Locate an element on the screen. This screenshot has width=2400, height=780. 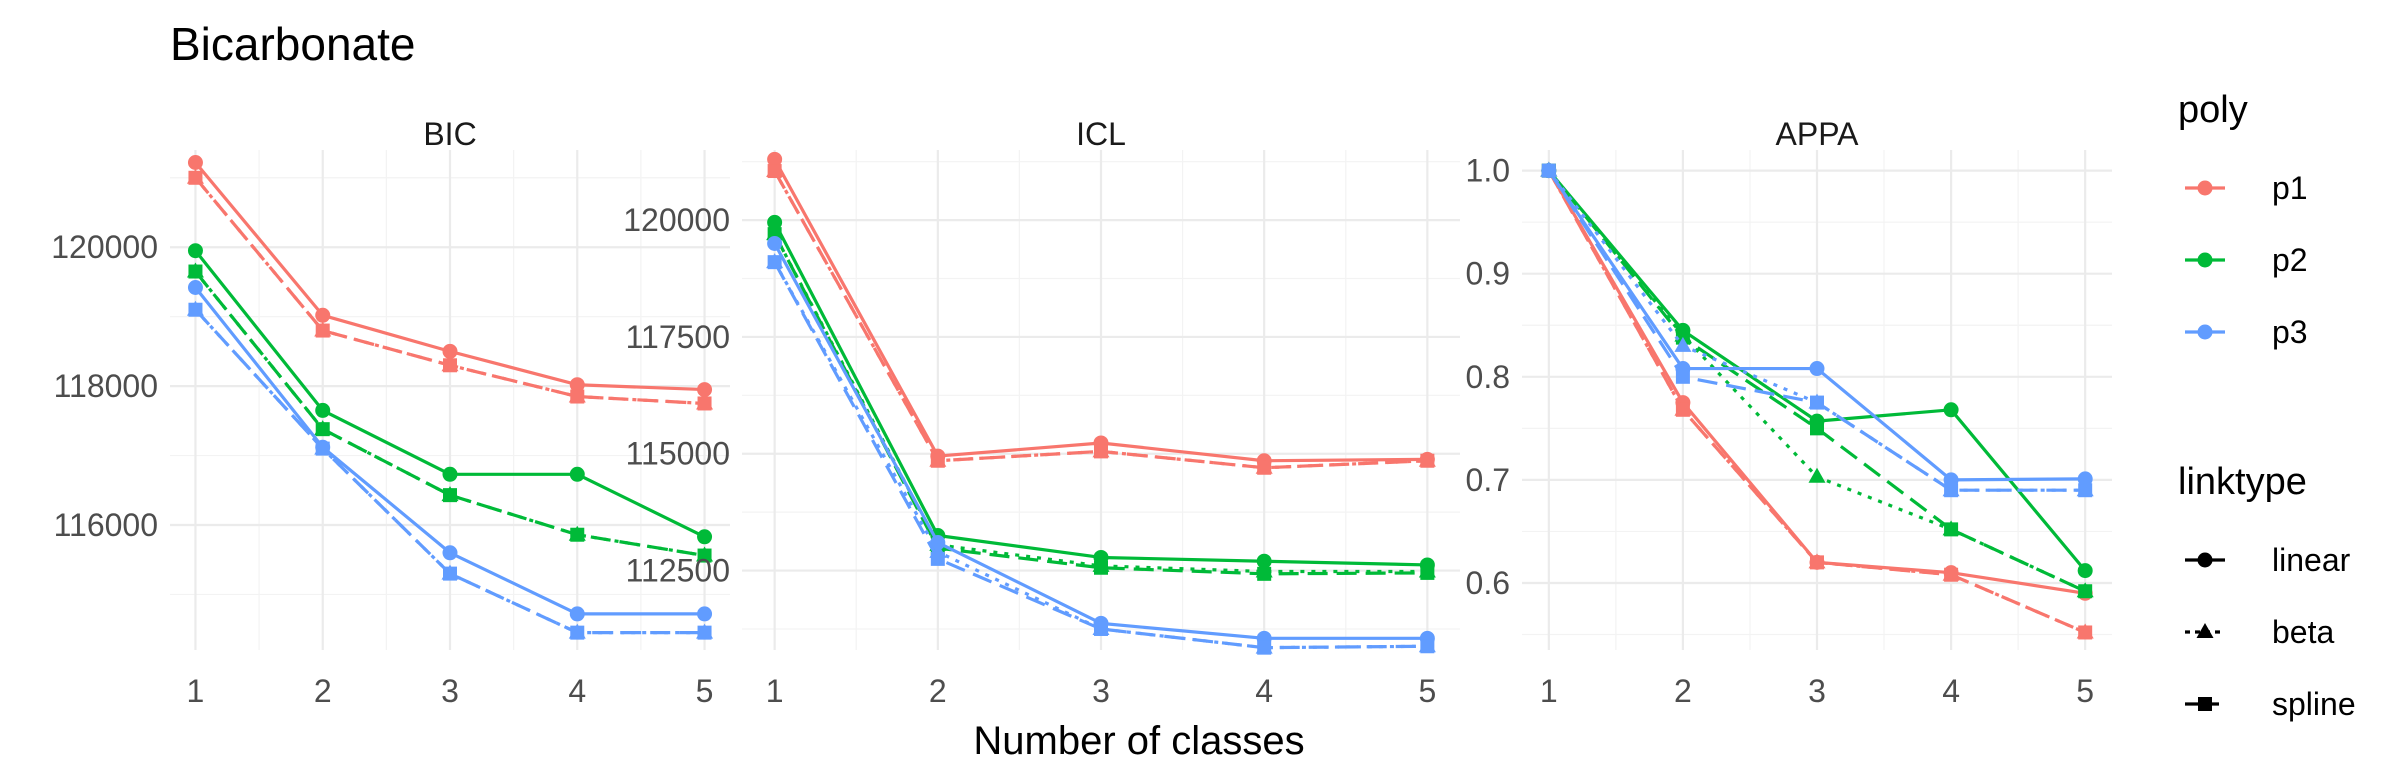
legend-label: p1 is located at coordinates (2290, 188).